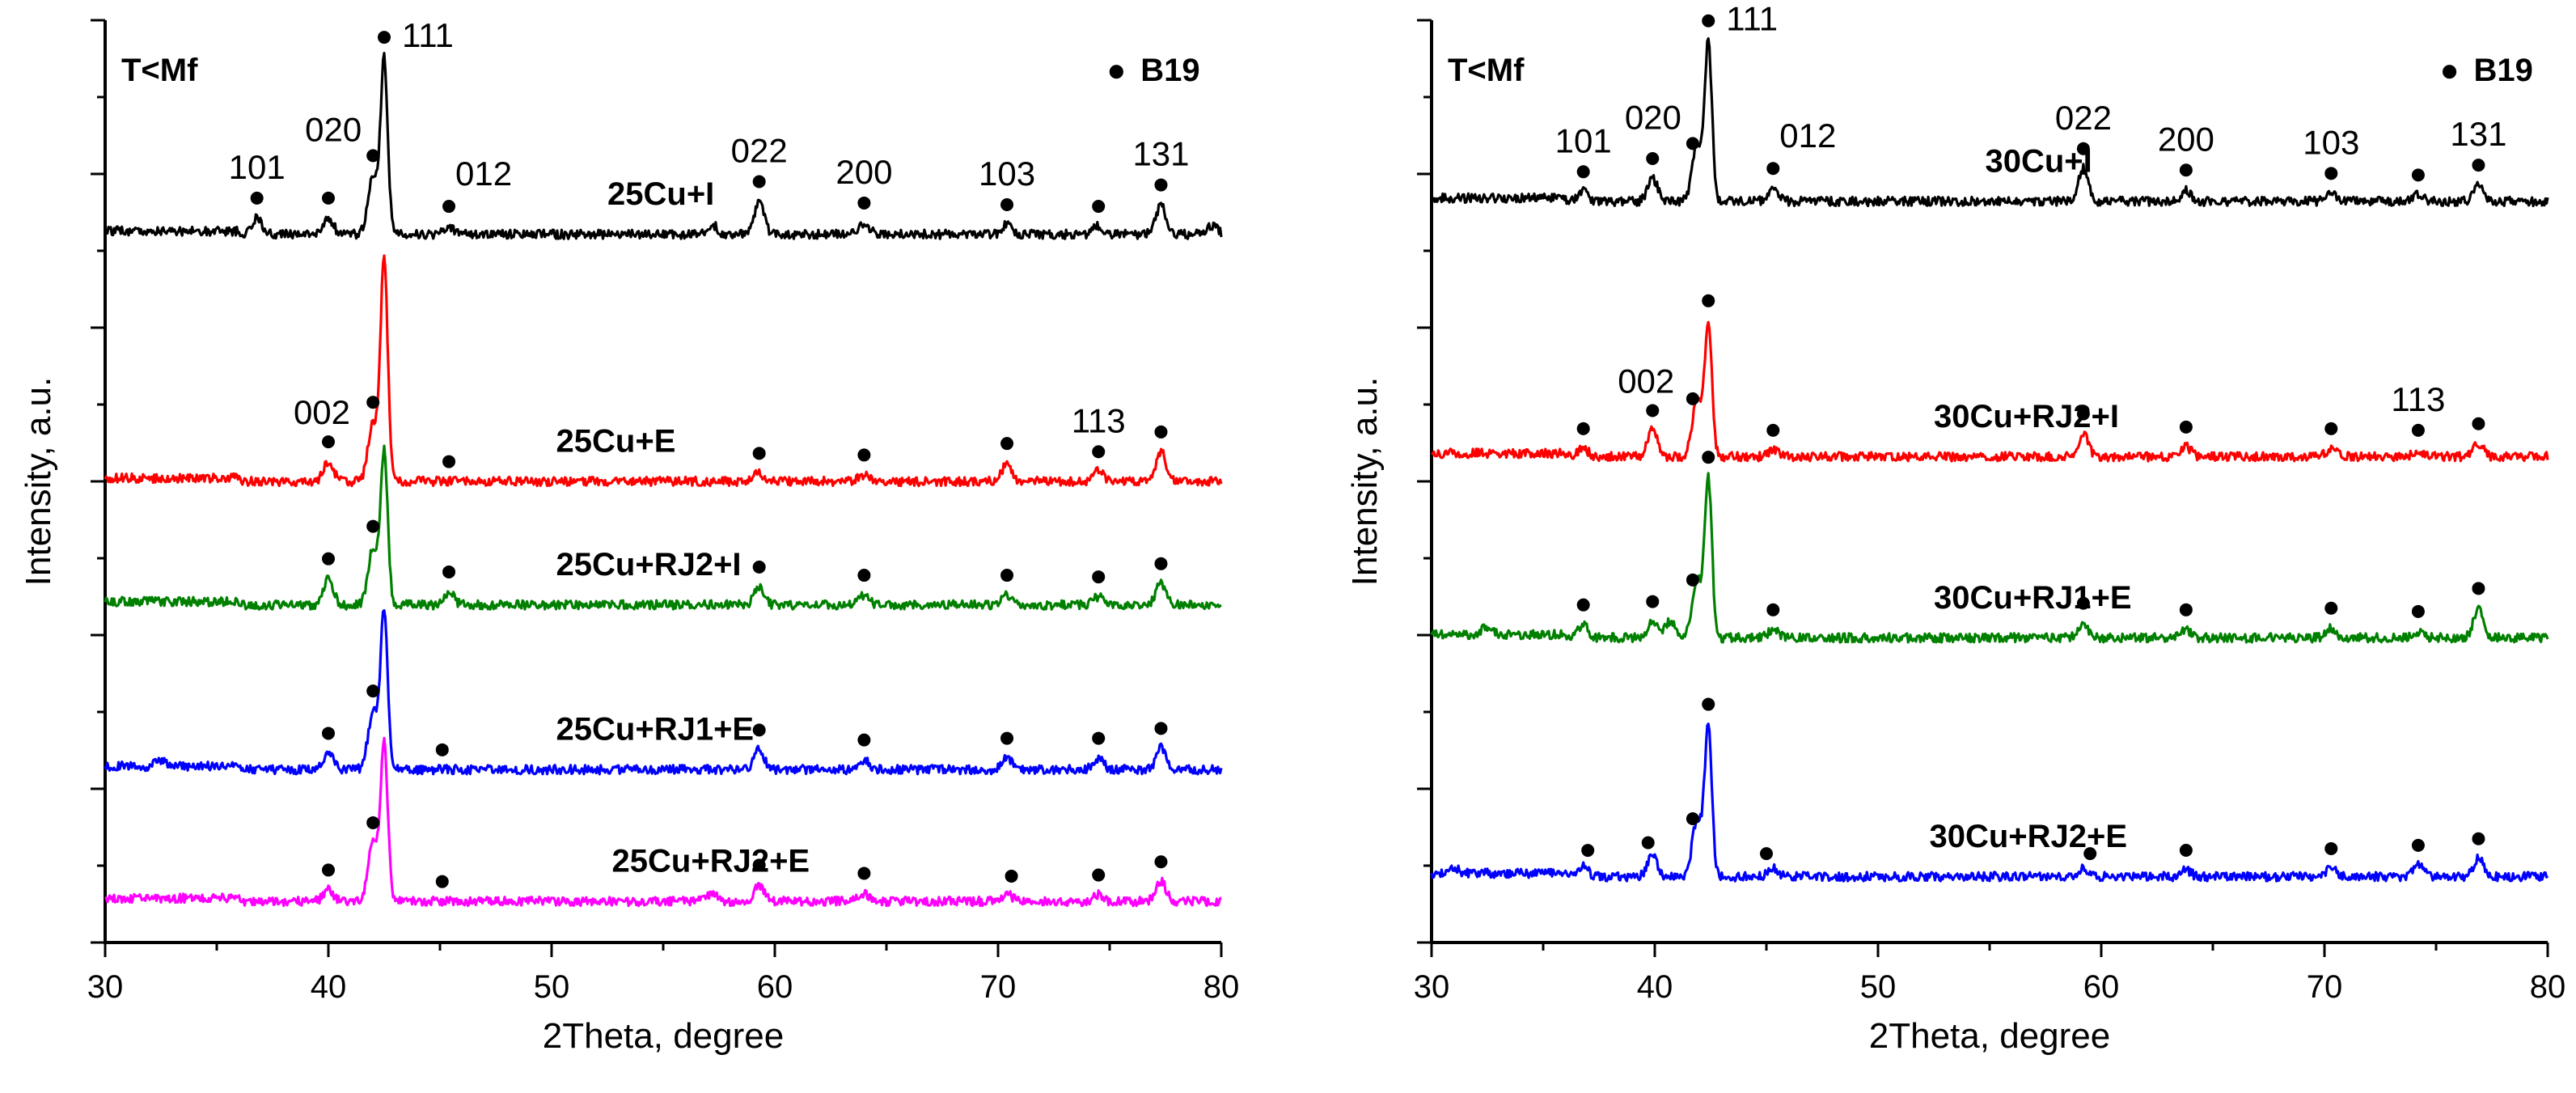  I want to click on series-label: 30Cu+RJ2+I, so click(2027, 416).